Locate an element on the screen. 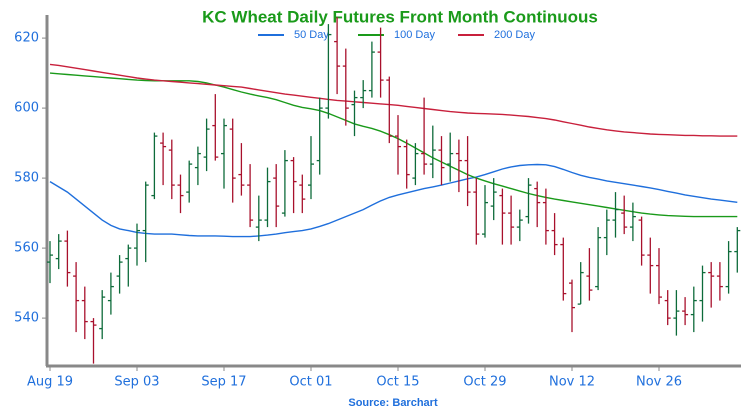 The image size is (750, 420). source: Source: Barchart is located at coordinates (393, 403).